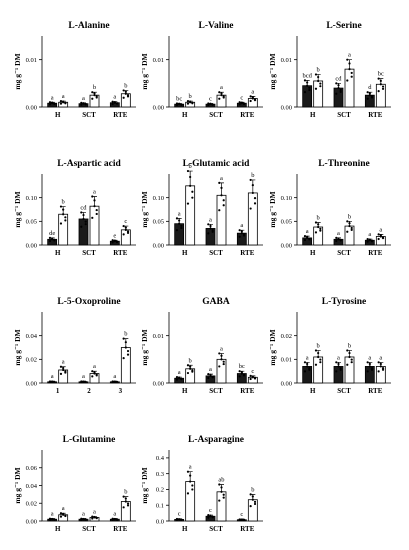  I want to click on y-tick-label: 0.01, so click(31, 60).